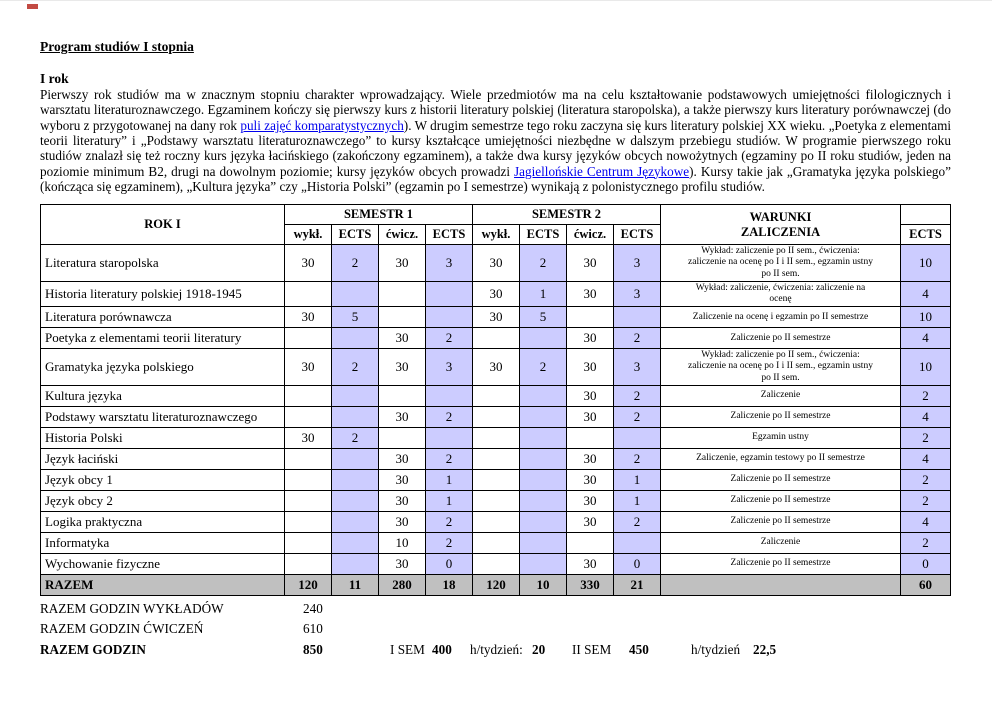 The width and height of the screenshot is (992, 703). I want to click on totals-exercises-value: 610, so click(313, 629).